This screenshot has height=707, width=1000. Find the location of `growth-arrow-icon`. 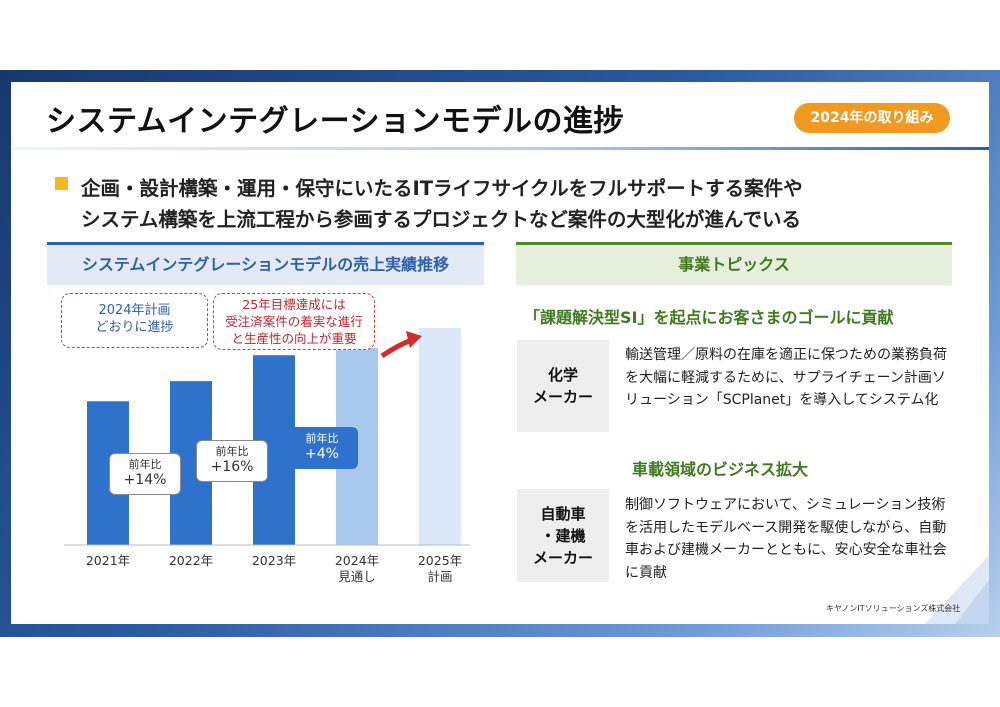

growth-arrow-icon is located at coordinates (396, 348).